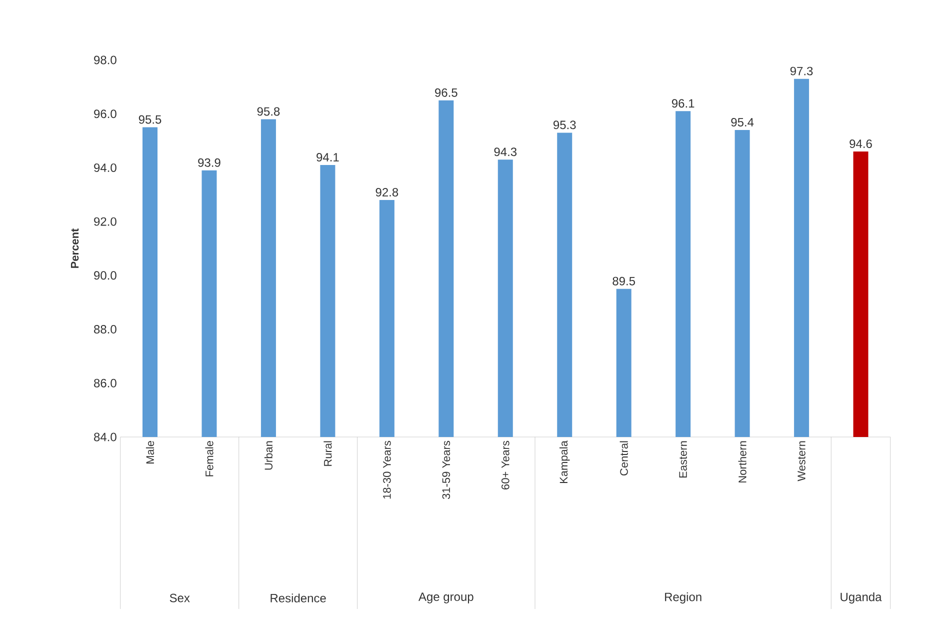 This screenshot has width=930, height=620. Describe the element at coordinates (564, 462) in the screenshot. I see `x-tick-label: Kampala` at that location.